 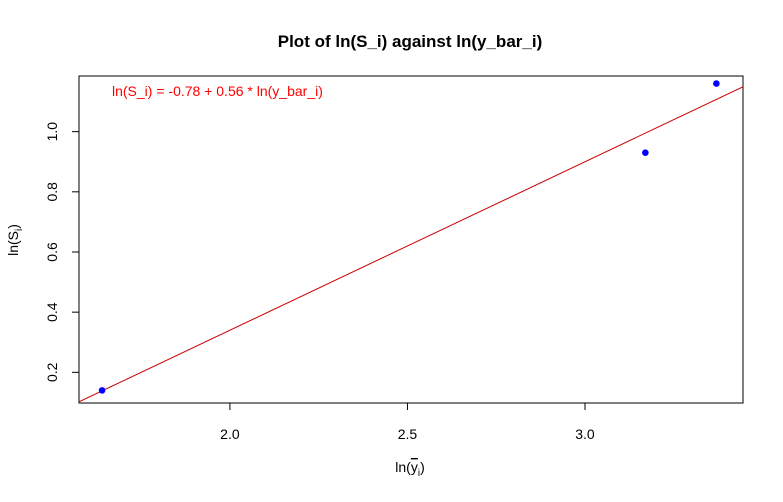 What do you see at coordinates (407, 422) in the screenshot?
I see `x-axis-ticks: 2.0 2.5 3.0` at bounding box center [407, 422].